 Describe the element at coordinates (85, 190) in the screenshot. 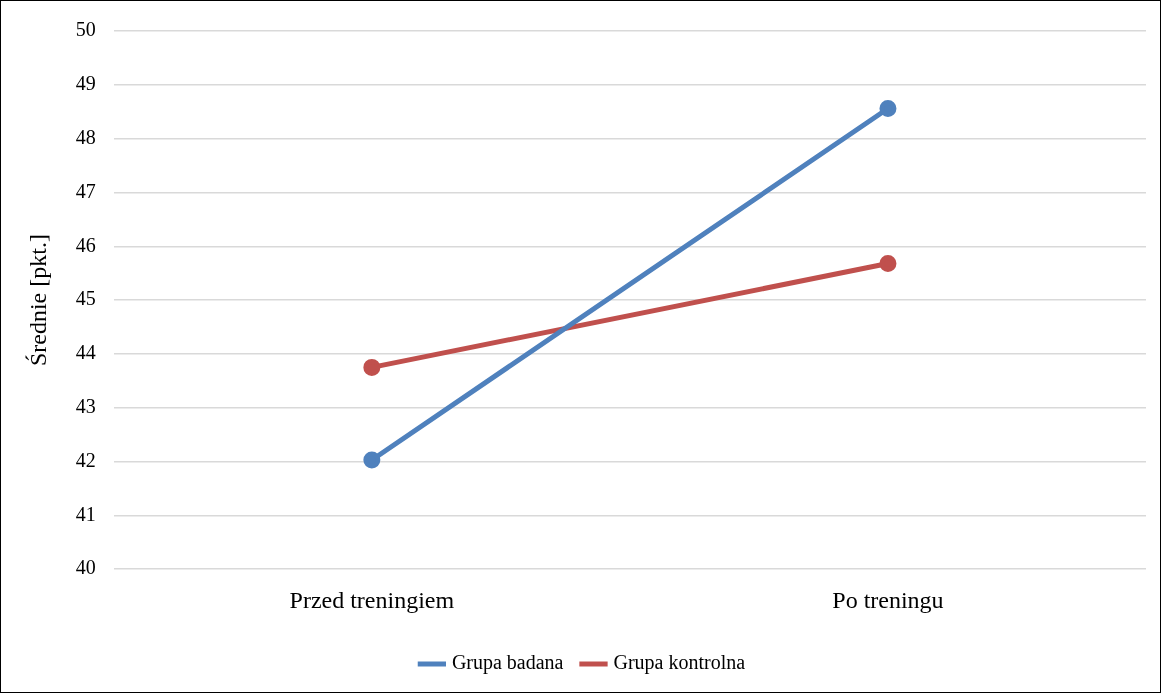

I see `y-tick-label: 47` at that location.